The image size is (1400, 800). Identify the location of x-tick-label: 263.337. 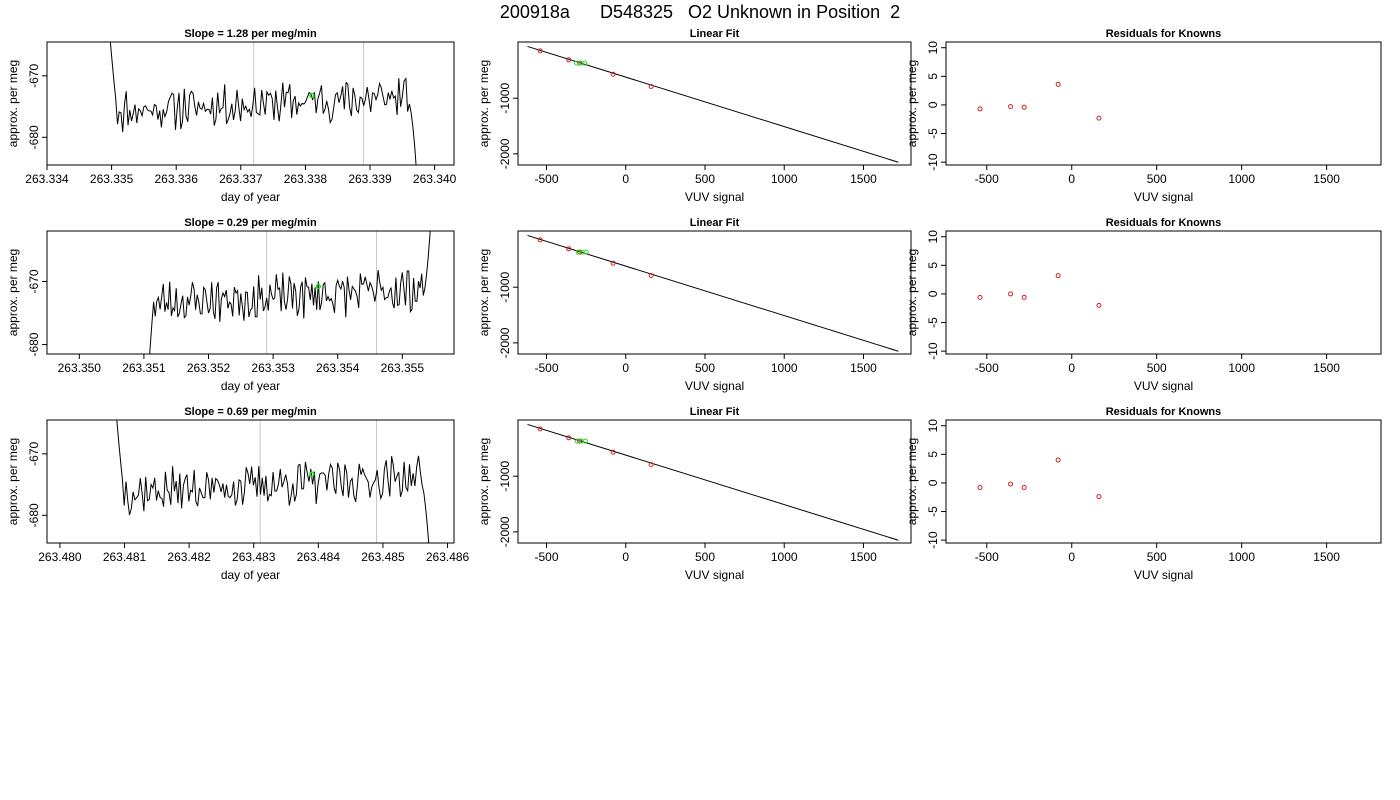
(241, 179).